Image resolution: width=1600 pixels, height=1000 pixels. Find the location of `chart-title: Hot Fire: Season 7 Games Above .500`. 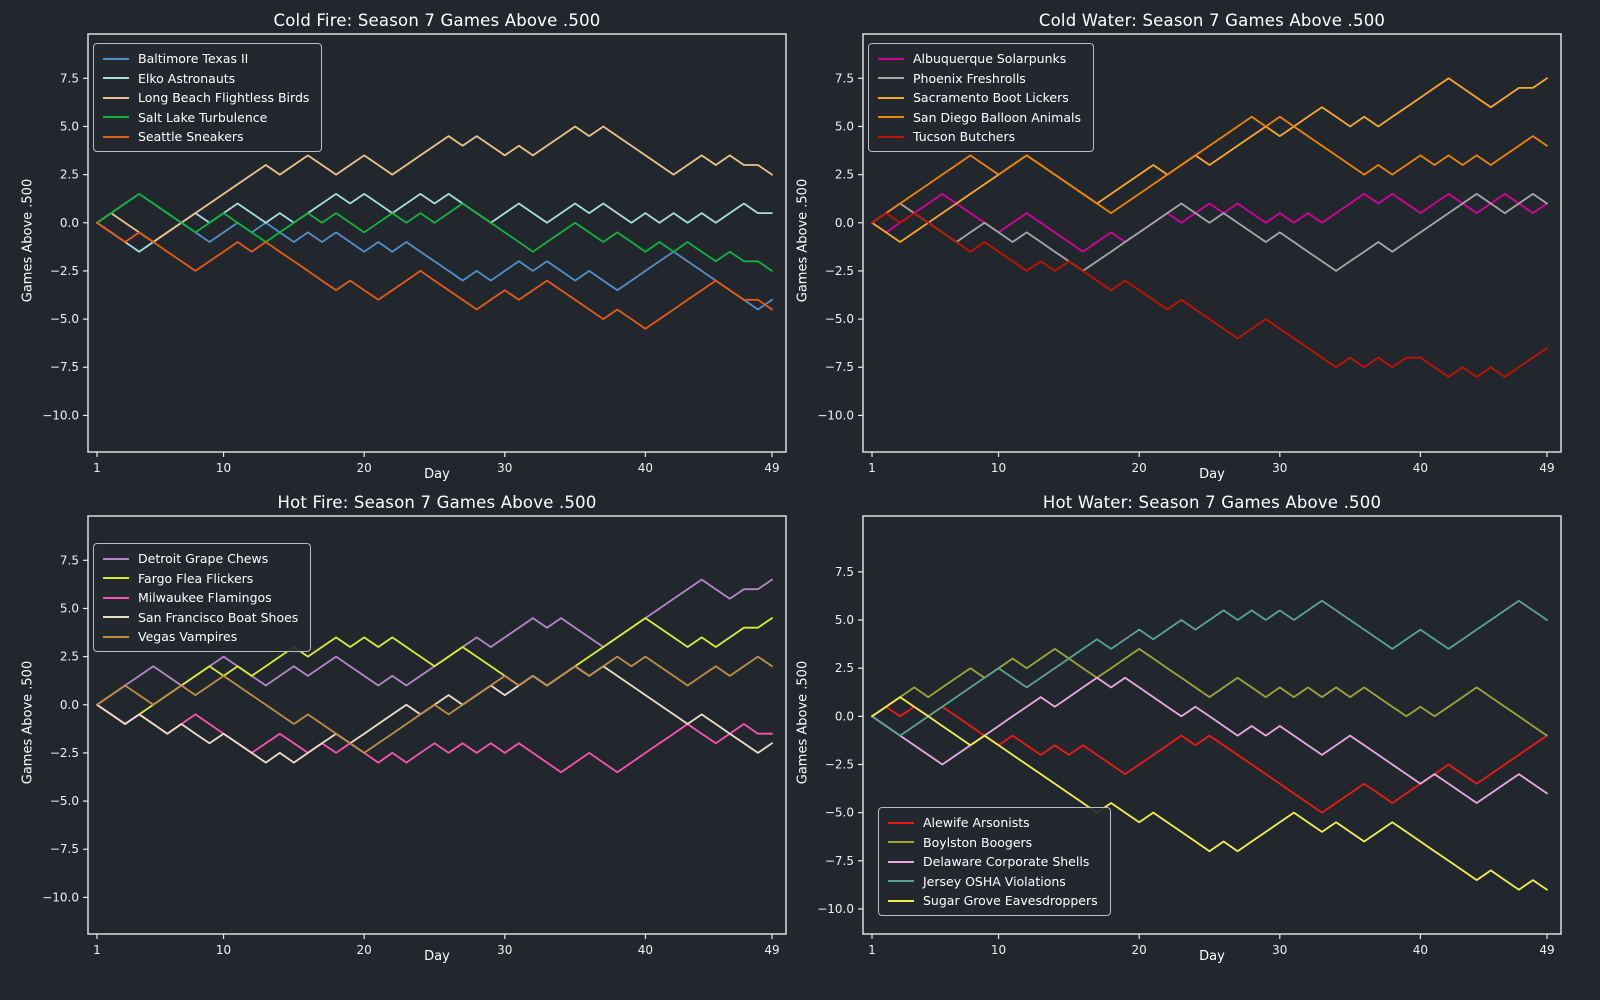

chart-title: Hot Fire: Season 7 Games Above .500 is located at coordinates (437, 502).